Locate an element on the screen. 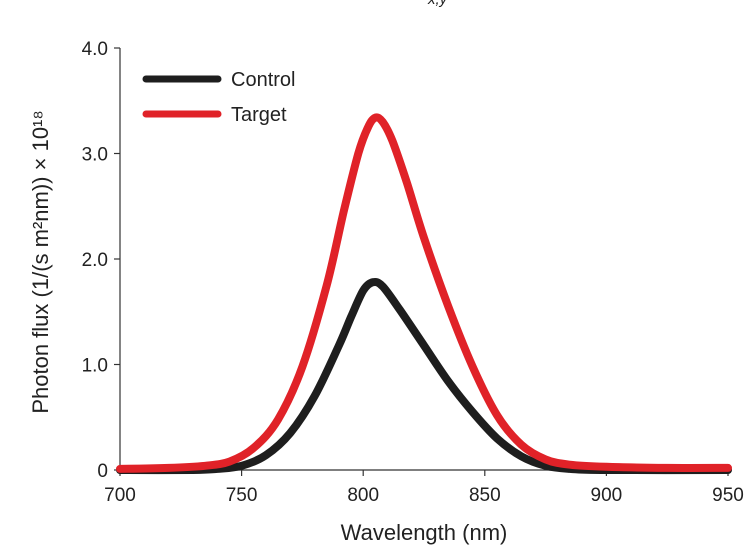  y-tick-label: 2.0 is located at coordinates (95, 260).